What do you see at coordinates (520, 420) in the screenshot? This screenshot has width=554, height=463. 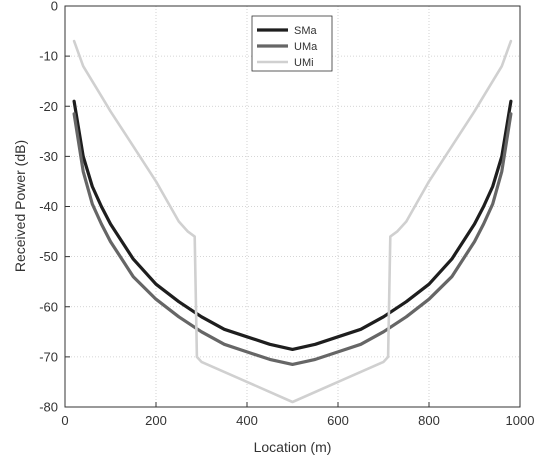 I see `x-tick-label: 1000` at bounding box center [520, 420].